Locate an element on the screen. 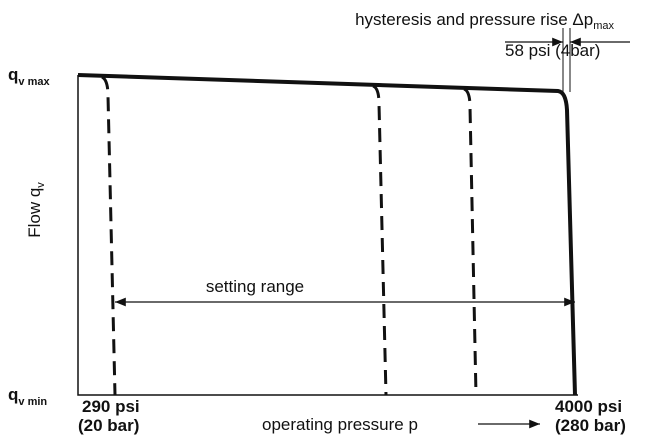 The image size is (652, 435). label: Flow q is located at coordinates (34, 213).